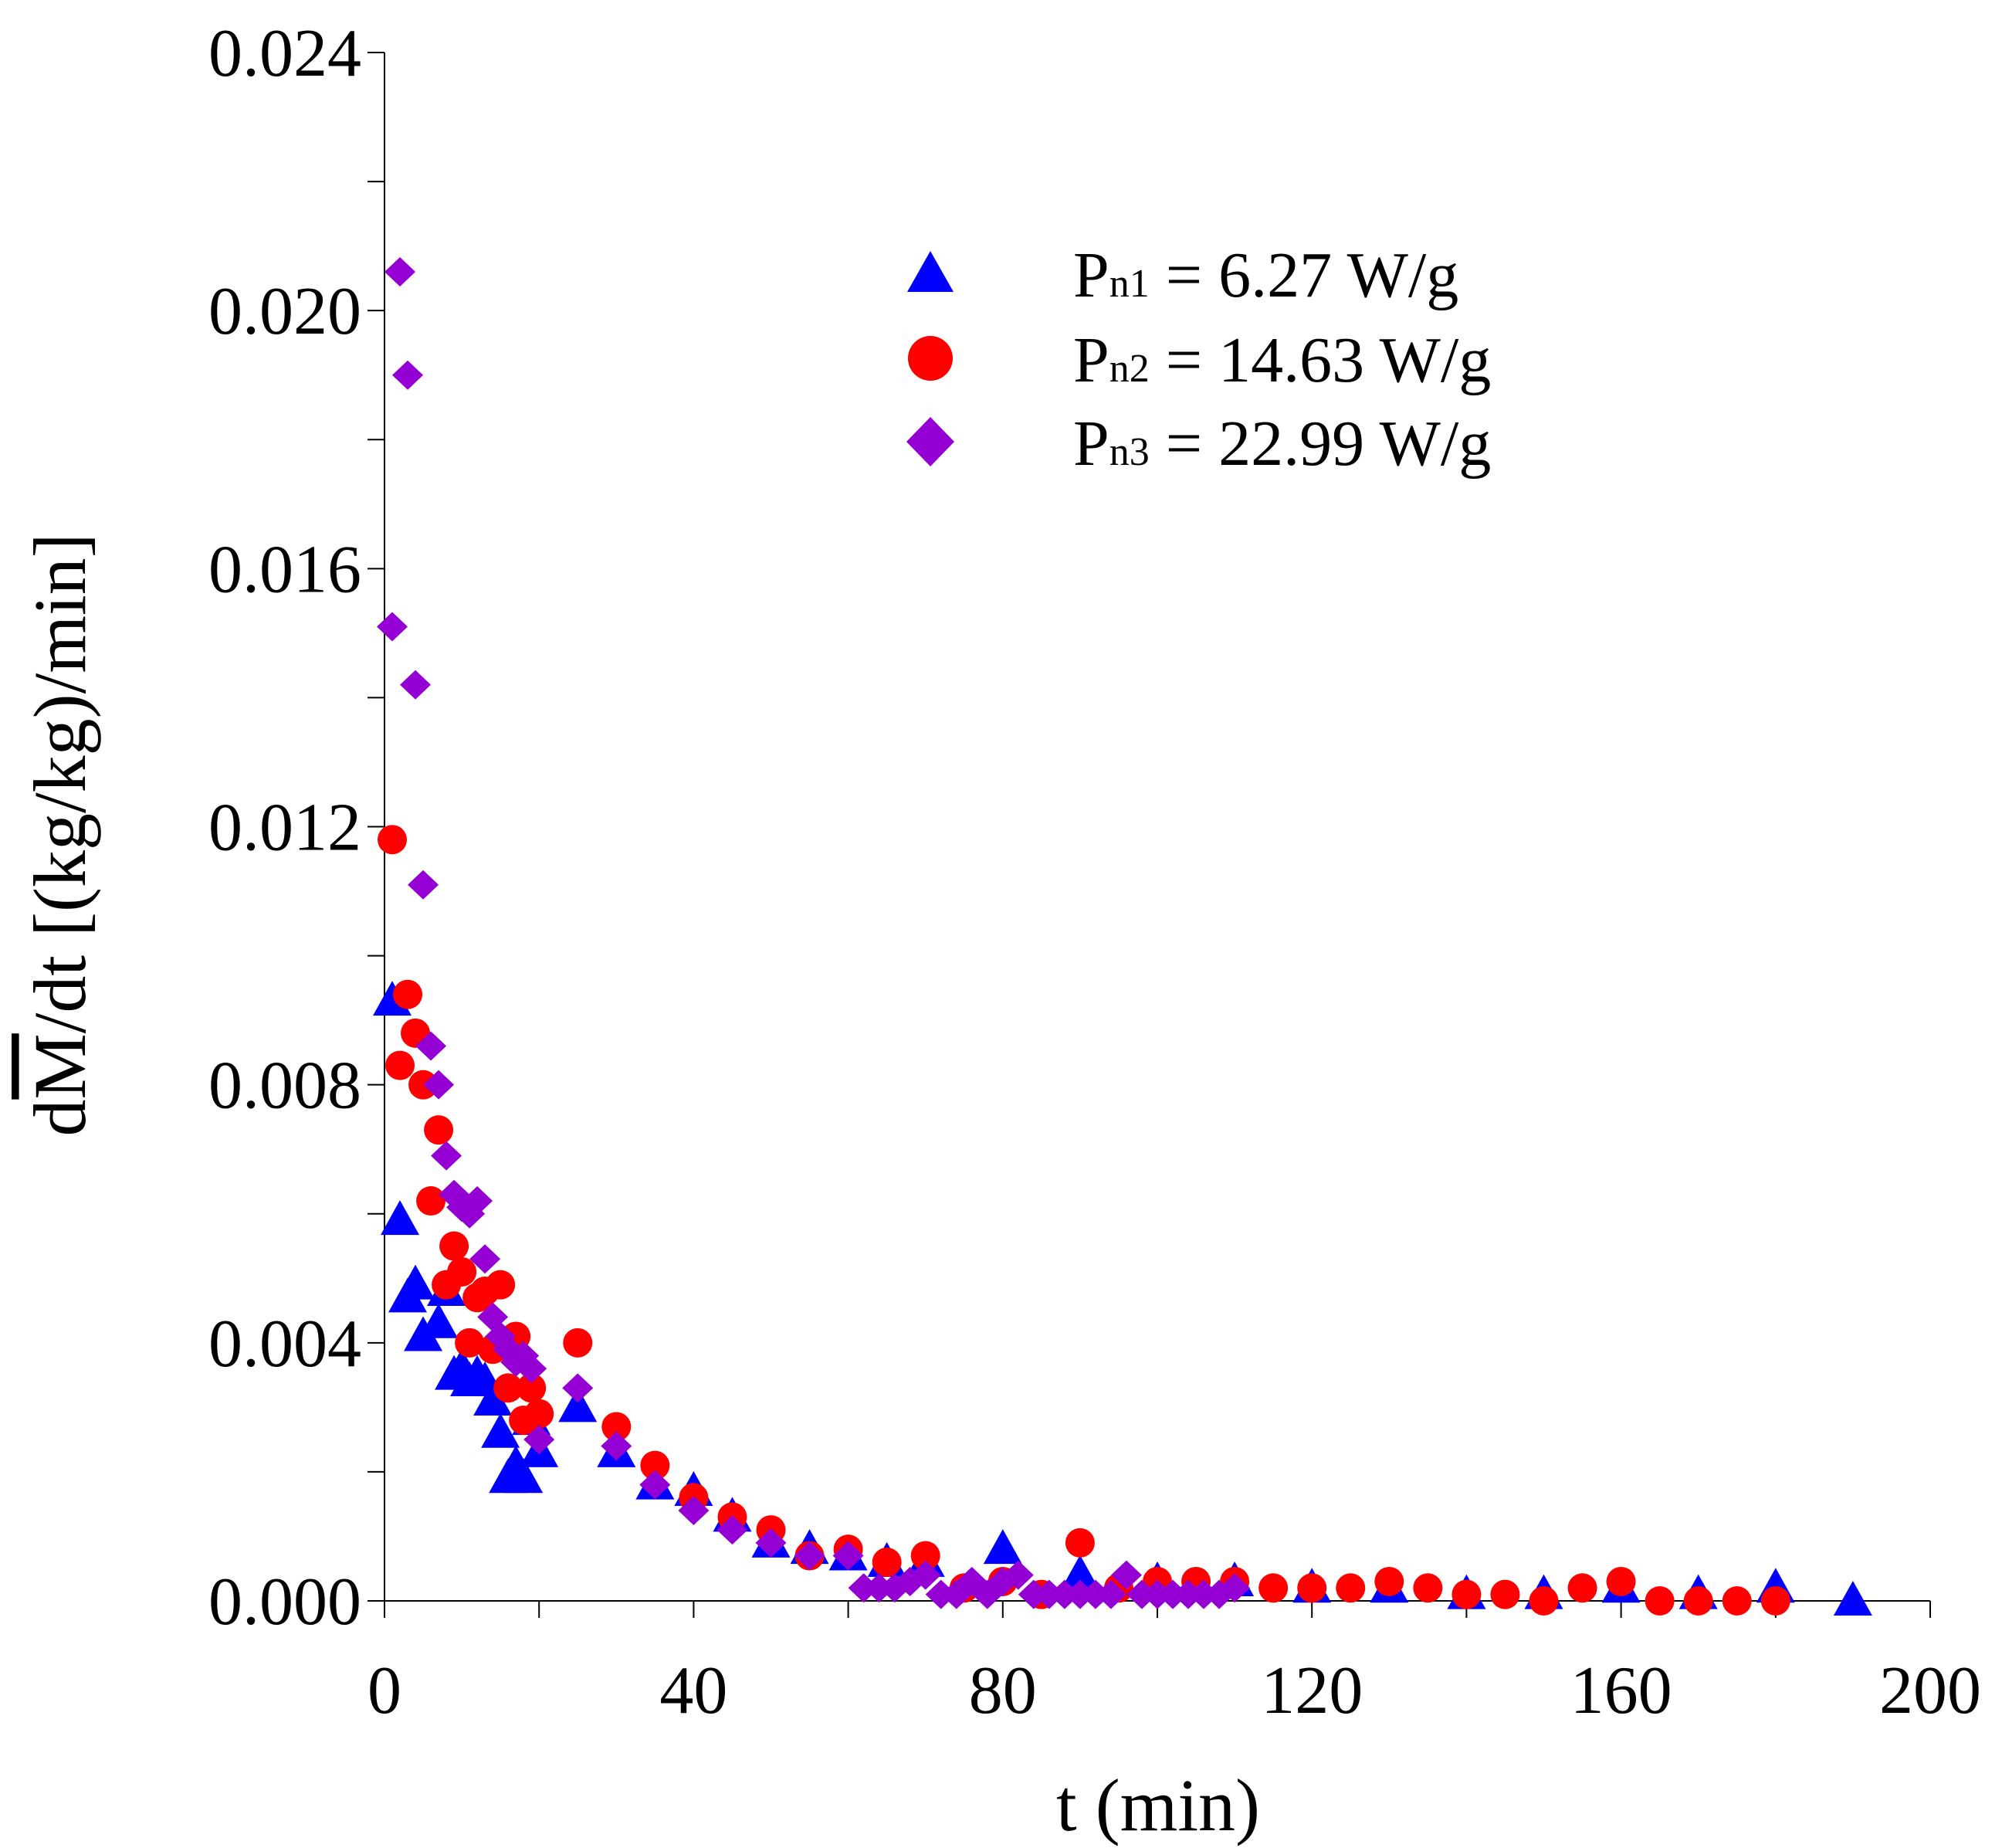 The width and height of the screenshot is (2002, 1848). What do you see at coordinates (1282, 444) in the screenshot?
I see `legend-label-3: Pn3 = 22.99 W/g` at bounding box center [1282, 444].